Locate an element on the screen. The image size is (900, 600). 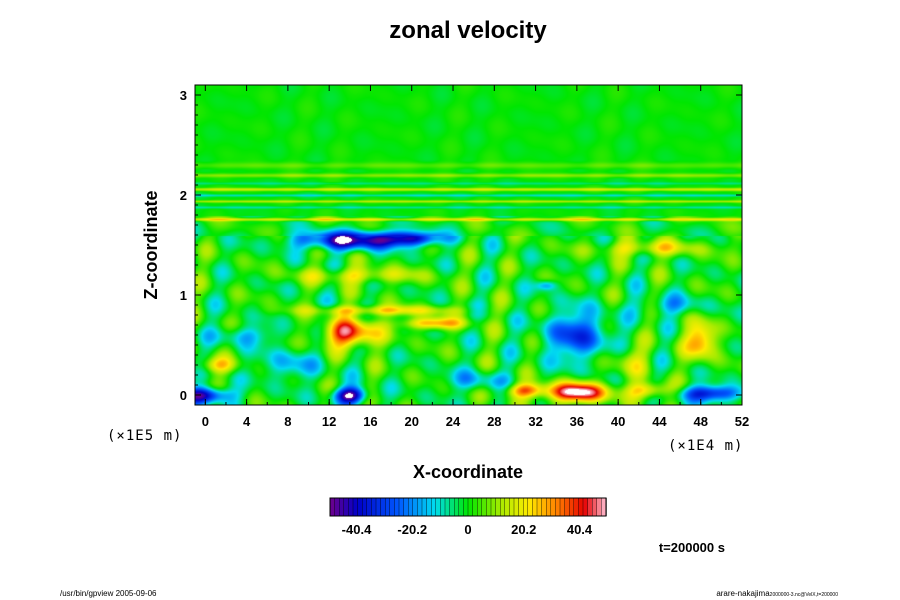
colorbar: -40.4 -20.2 0 20.2 40.4 is located at coordinates (468, 517).